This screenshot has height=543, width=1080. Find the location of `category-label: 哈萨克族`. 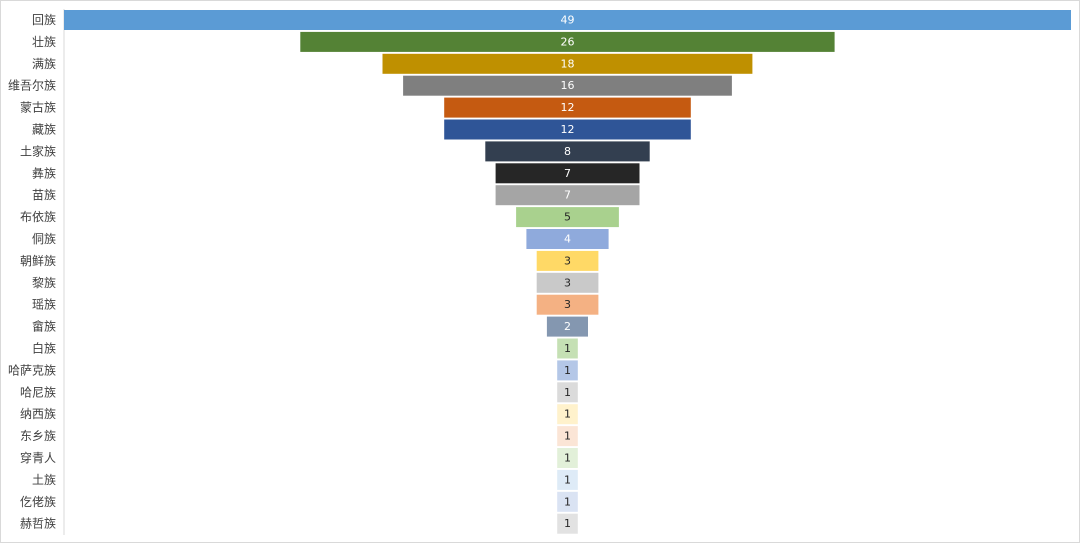

category-label: 哈萨克族 is located at coordinates (32, 370).